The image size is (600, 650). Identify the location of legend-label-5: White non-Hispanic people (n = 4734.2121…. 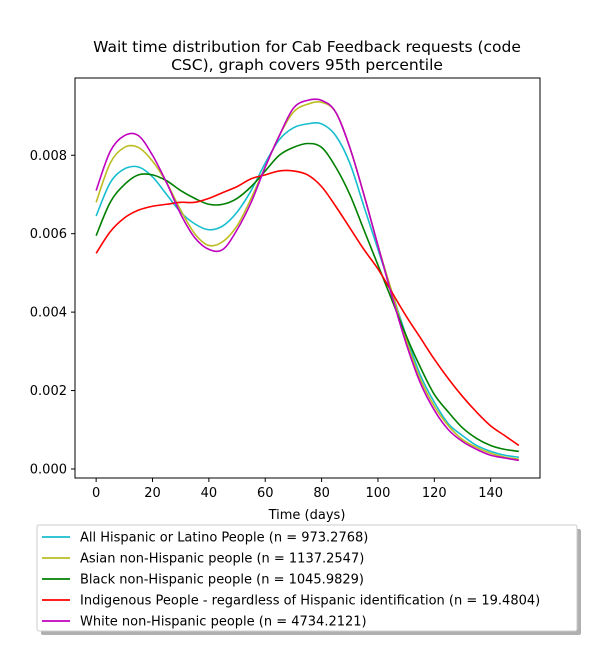
(223, 622).